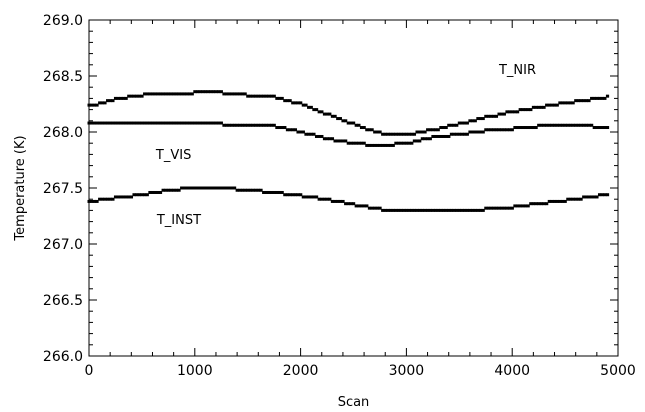  I want to click on y-tick-label: 267.0, so click(63, 245).